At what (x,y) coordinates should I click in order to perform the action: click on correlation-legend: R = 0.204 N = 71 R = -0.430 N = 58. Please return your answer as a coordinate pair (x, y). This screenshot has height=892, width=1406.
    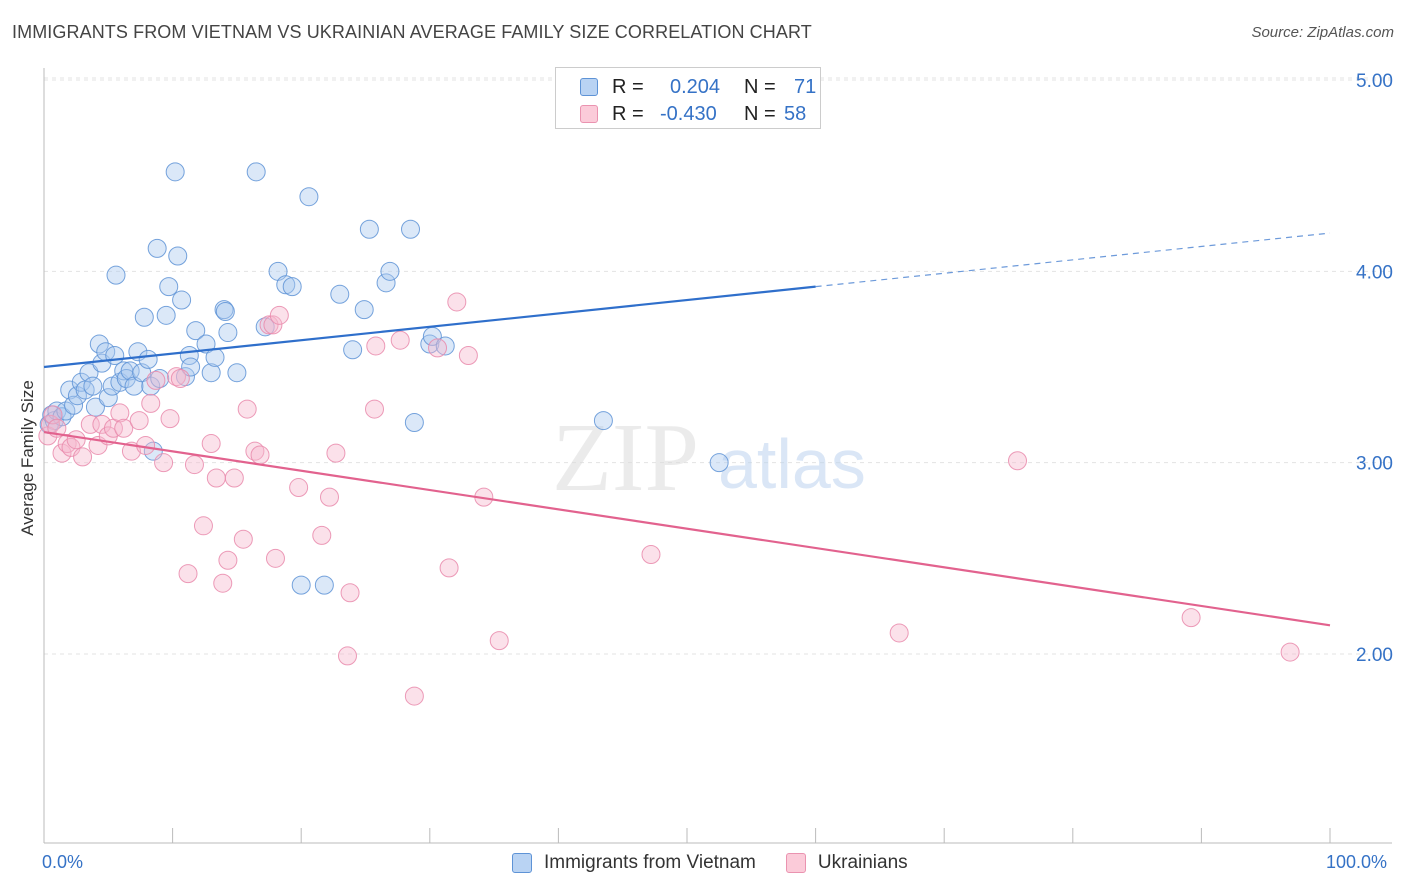
    Looking at the image, I should click on (688, 98).